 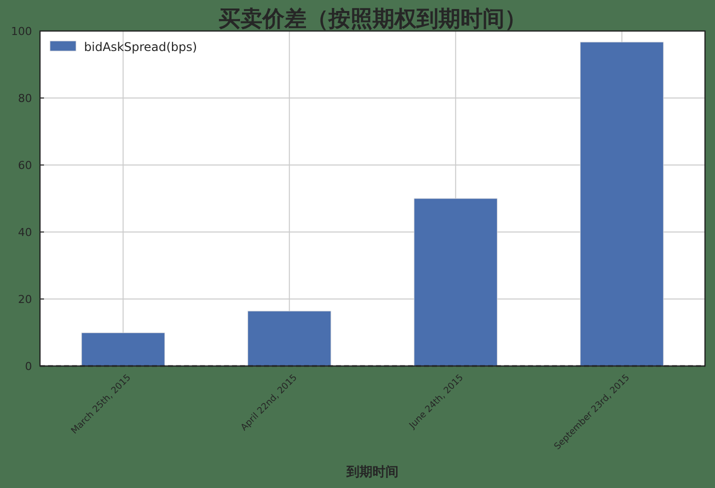 What do you see at coordinates (25, 165) in the screenshot?
I see `y-tick-label: 60` at bounding box center [25, 165].